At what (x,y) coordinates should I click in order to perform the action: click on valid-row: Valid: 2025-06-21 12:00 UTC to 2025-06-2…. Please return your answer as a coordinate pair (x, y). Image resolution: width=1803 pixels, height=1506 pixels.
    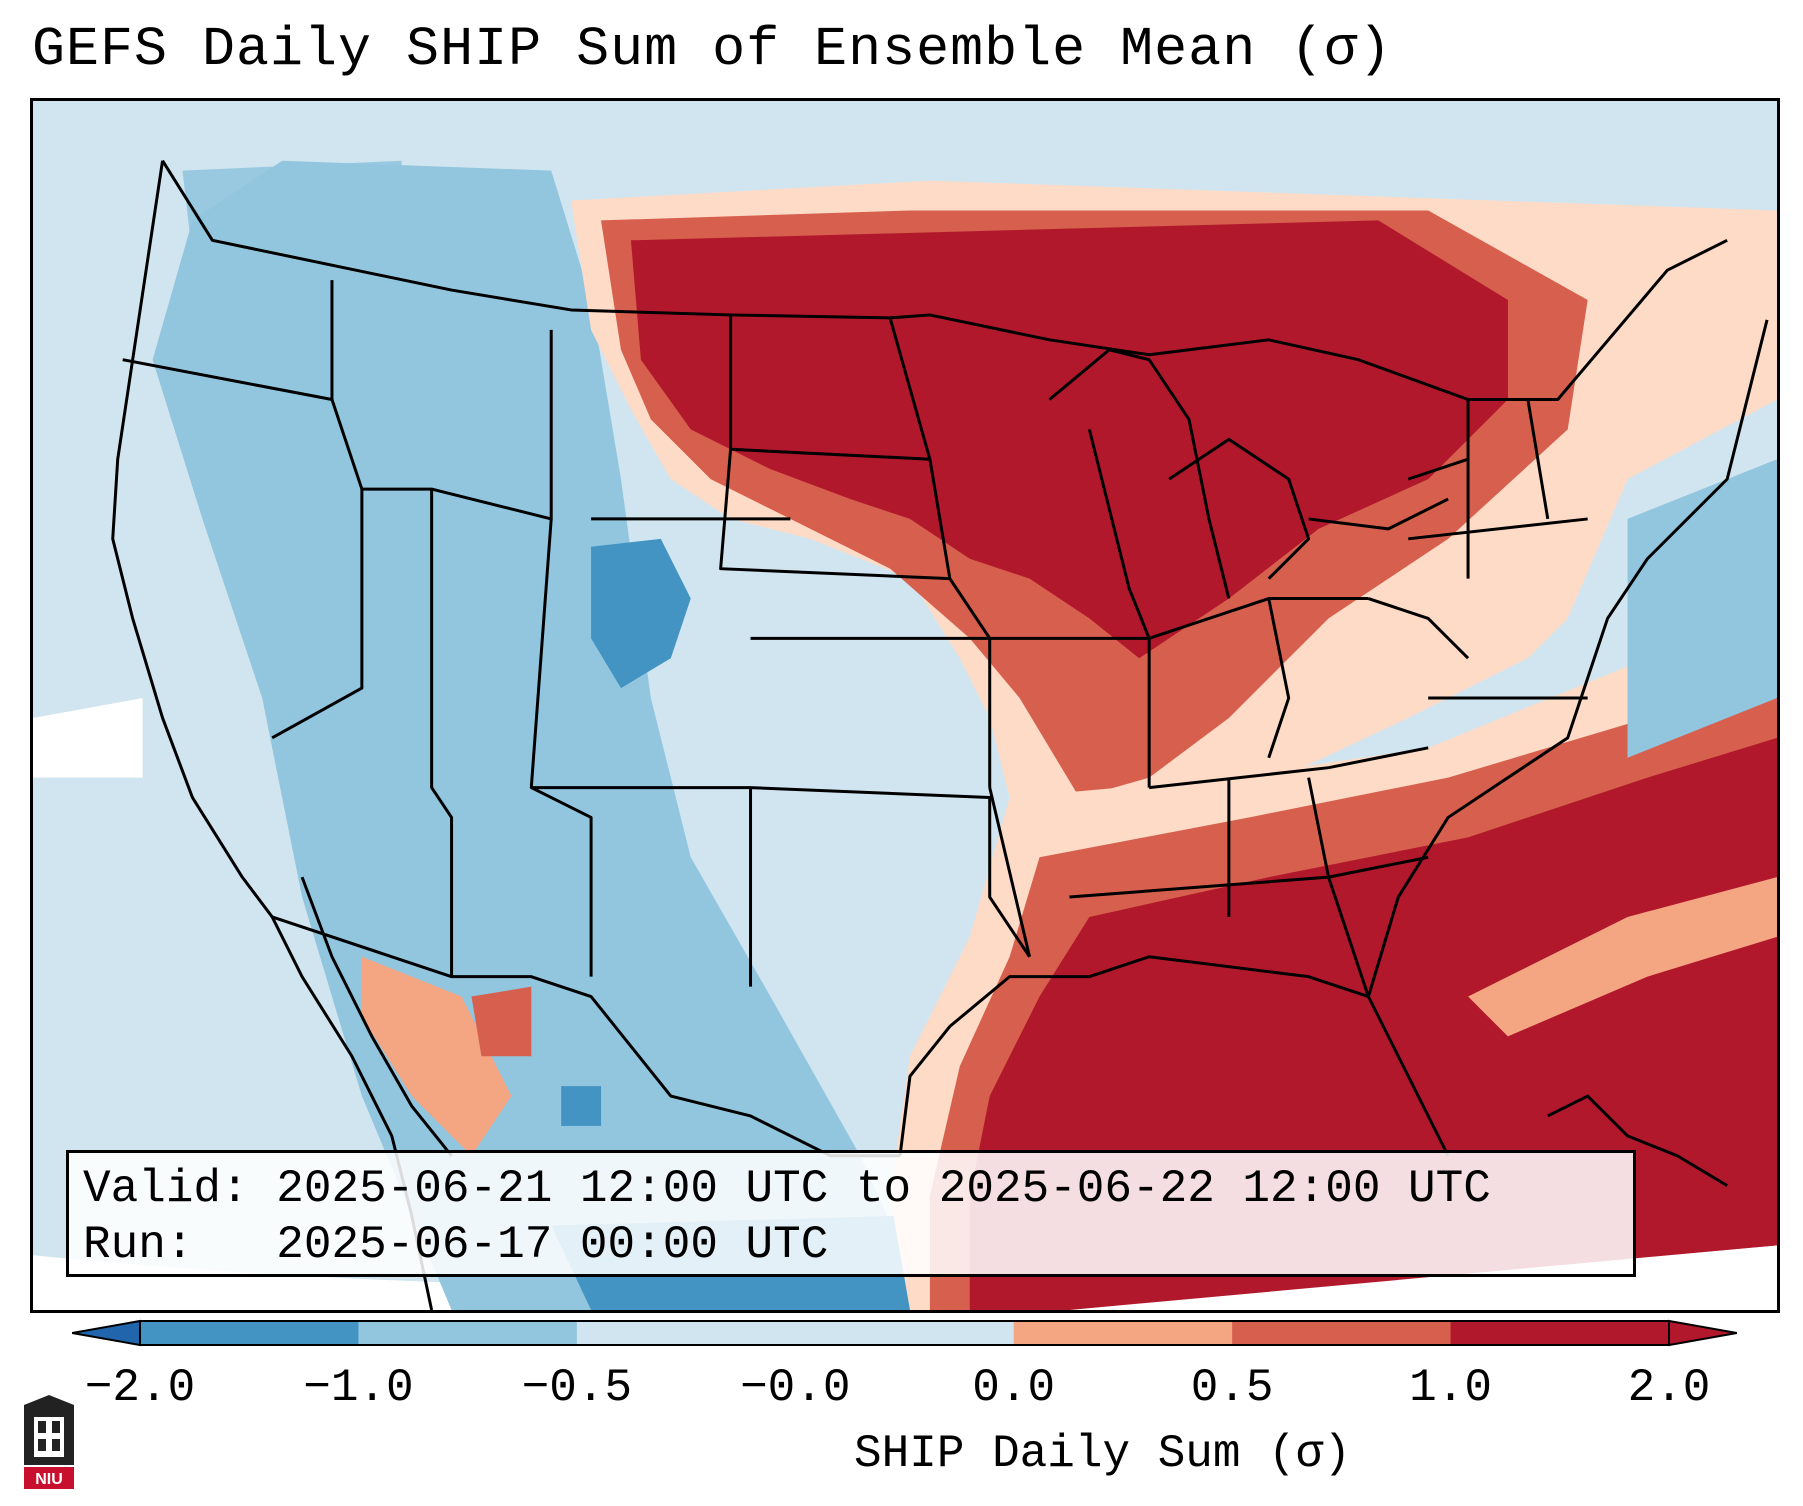
    Looking at the image, I should click on (858, 1189).